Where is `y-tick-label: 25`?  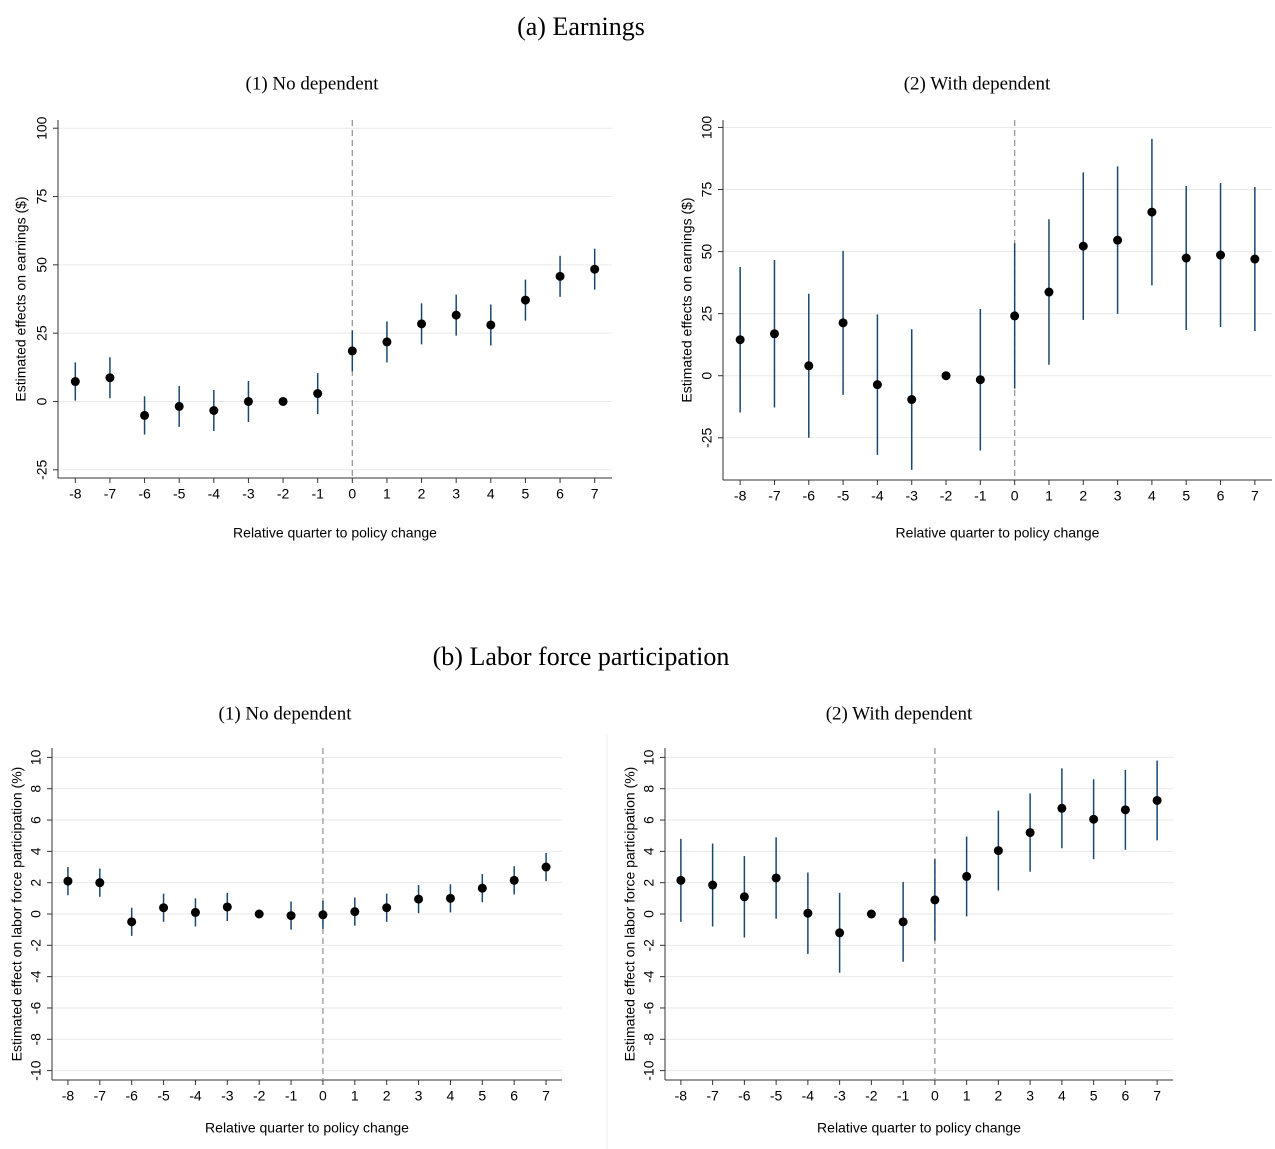
y-tick-label: 25 is located at coordinates (707, 314).